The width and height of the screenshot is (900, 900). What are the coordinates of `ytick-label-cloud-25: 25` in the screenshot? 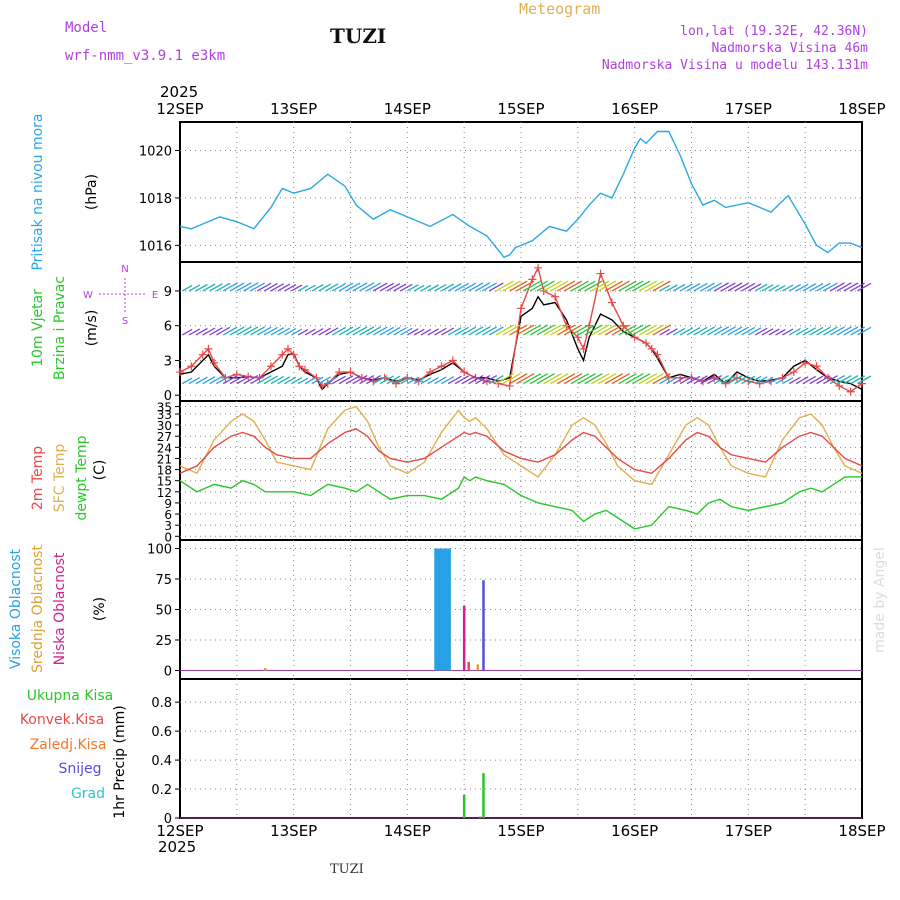 It's located at (163, 641).